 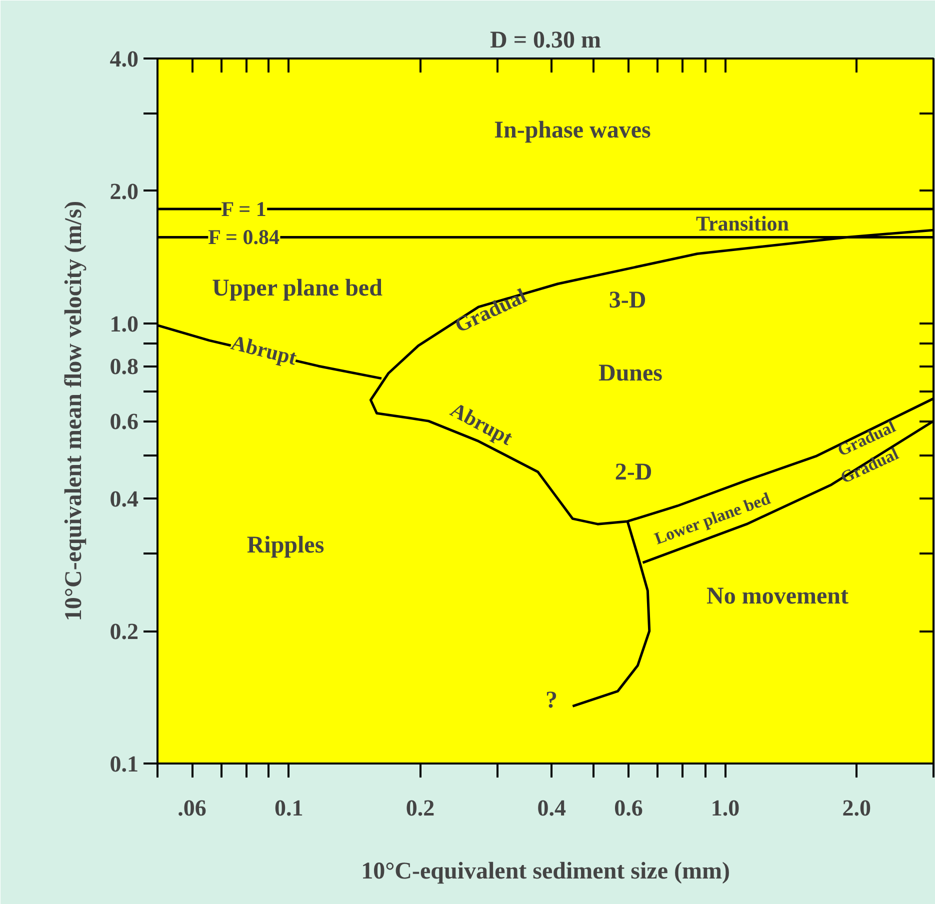 What do you see at coordinates (777, 597) in the screenshot?
I see `annotation: No movement` at bounding box center [777, 597].